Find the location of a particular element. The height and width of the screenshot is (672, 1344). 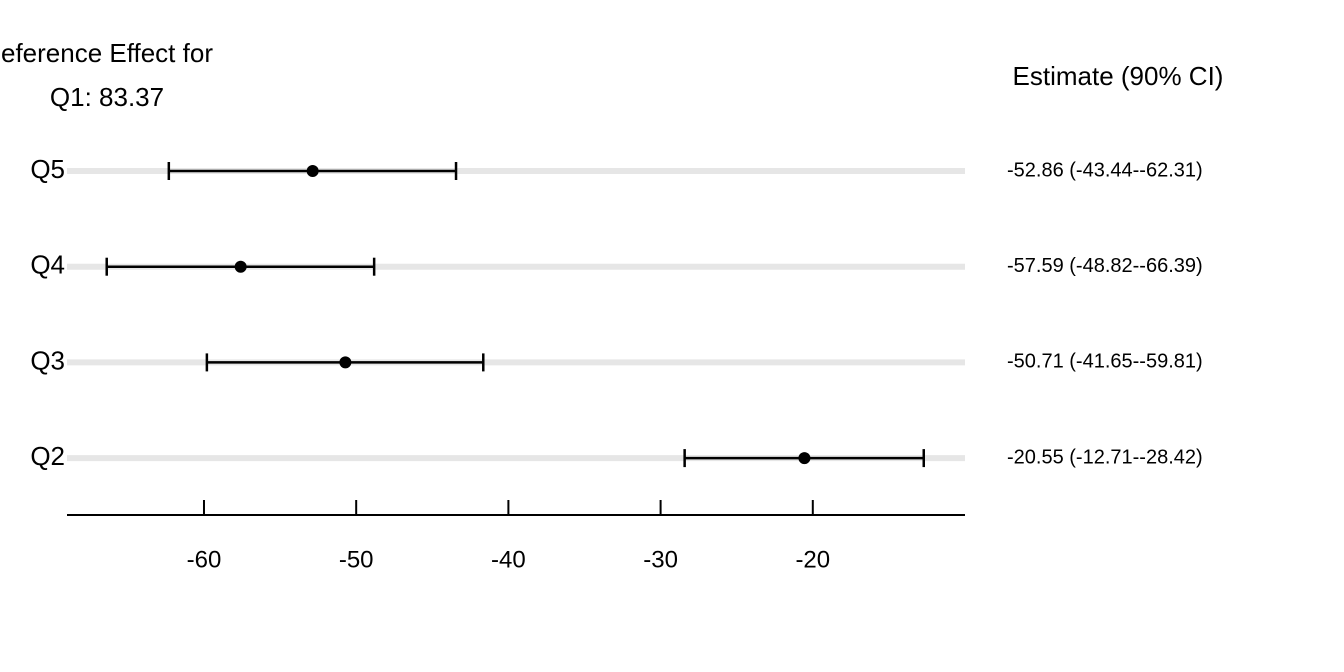

value-label: -20.55 (-12.71--28.42) is located at coordinates (1105, 457).